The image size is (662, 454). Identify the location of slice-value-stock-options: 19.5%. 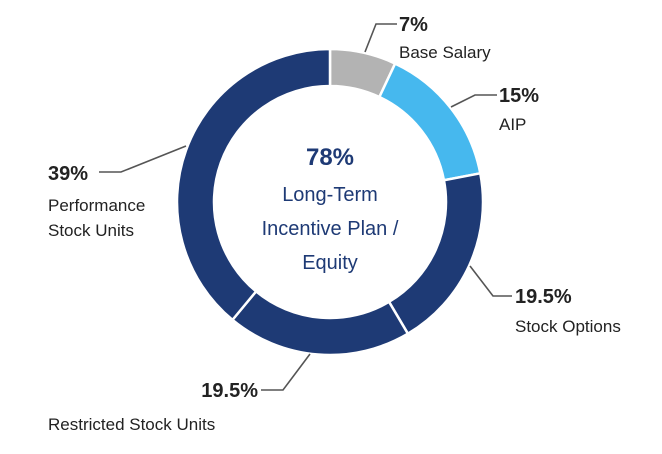
(543, 297).